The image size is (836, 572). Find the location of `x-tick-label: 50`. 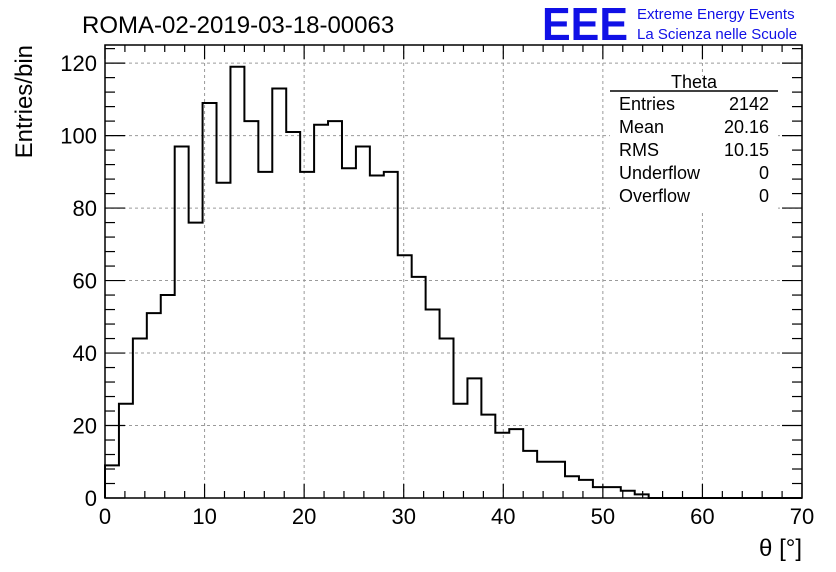

x-tick-label: 50 is located at coordinates (603, 516).